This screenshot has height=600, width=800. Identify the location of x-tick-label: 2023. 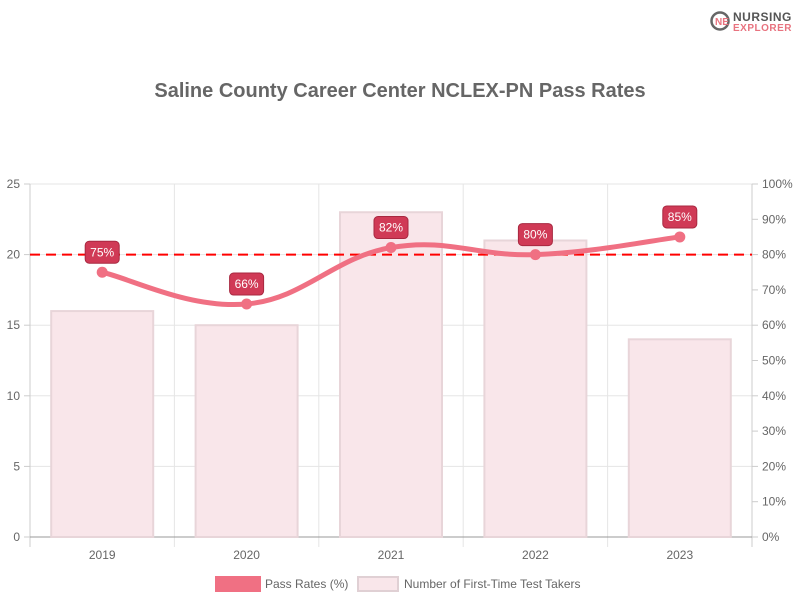
(679, 555).